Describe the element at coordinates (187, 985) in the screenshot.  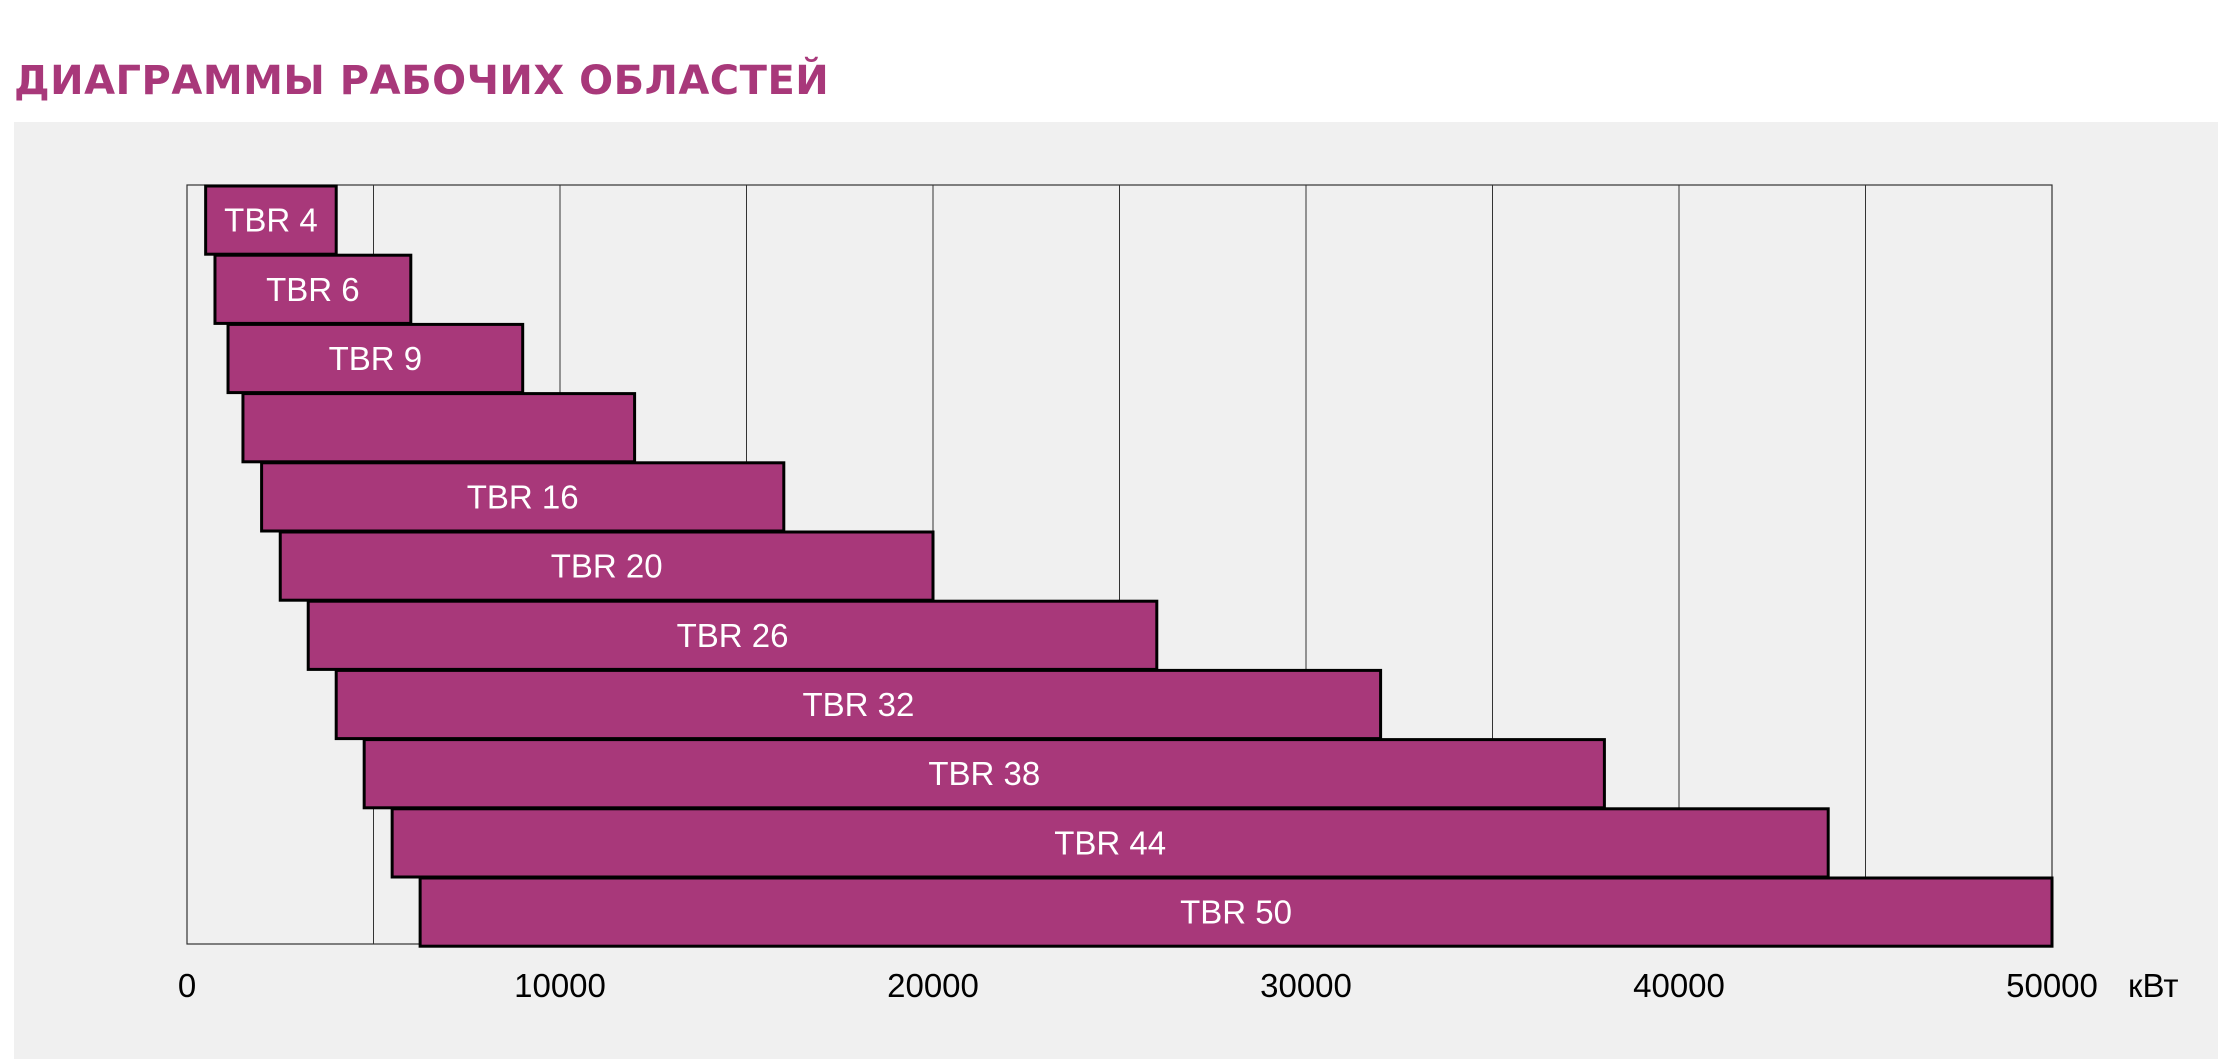
I see `x-tick-label: 0` at that location.